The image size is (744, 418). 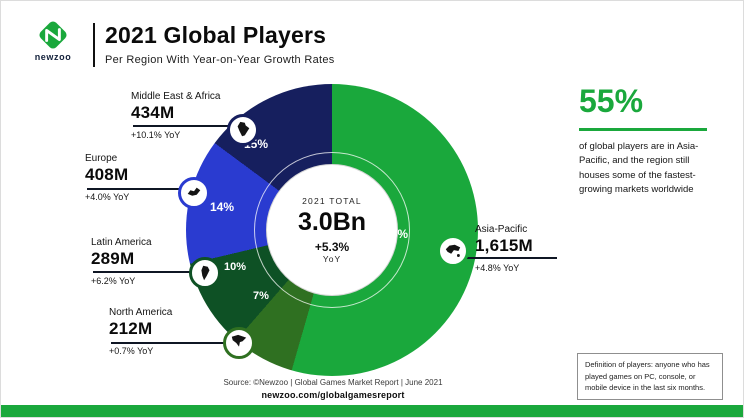 What do you see at coordinates (505, 258) in the screenshot?
I see `callout-line-asia-pacific` at bounding box center [505, 258].